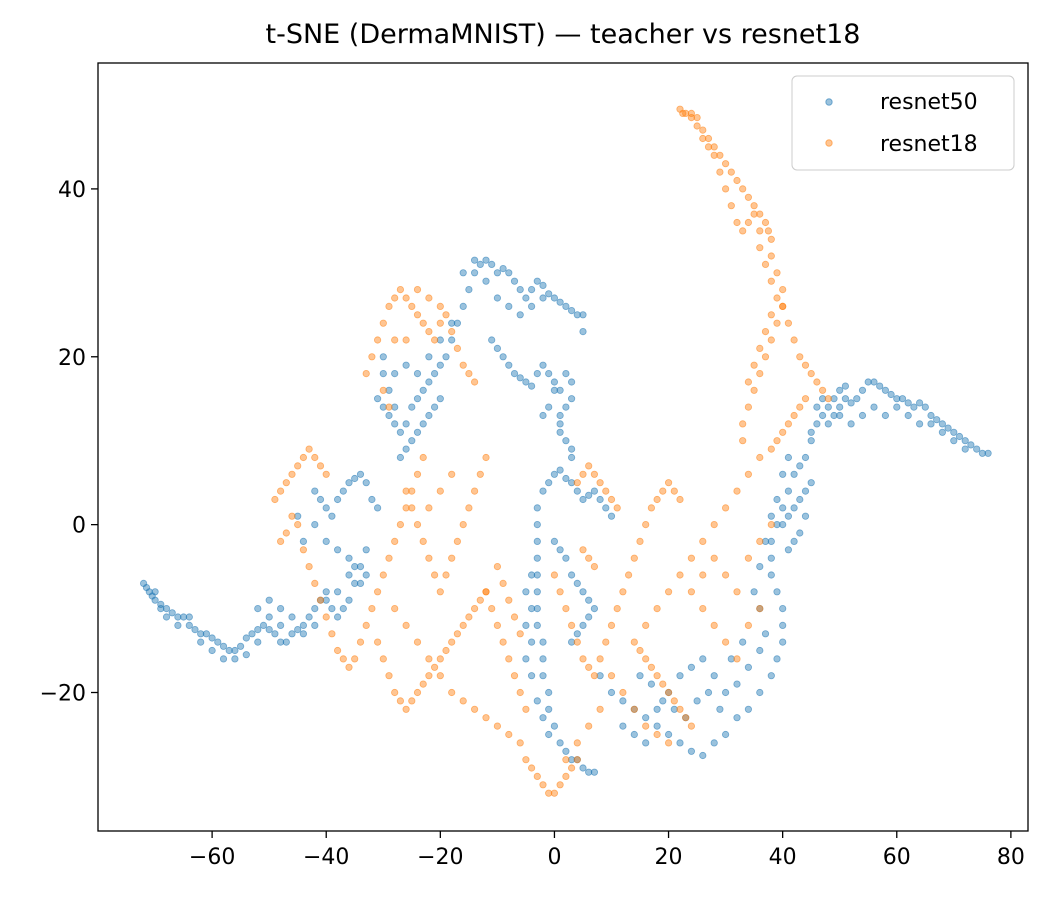 This screenshot has height=900, width=1048. I want to click on x-tick-label: −60, so click(212, 857).